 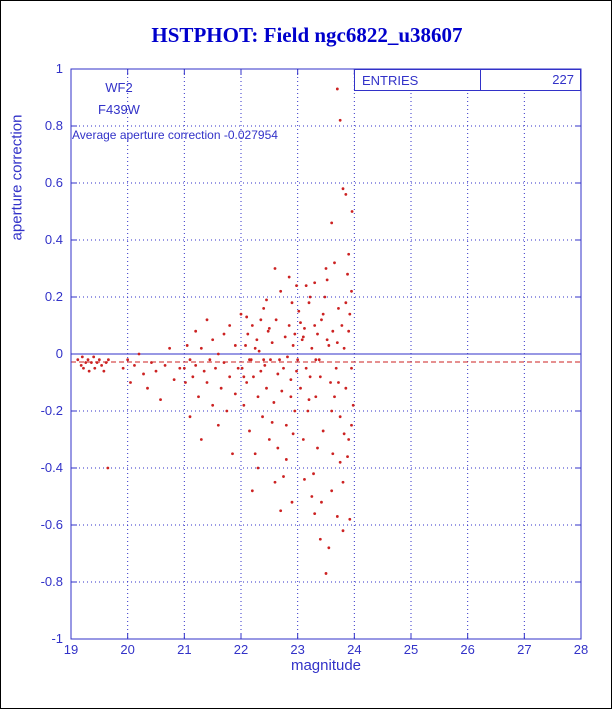 I want to click on svg-text: 0.2, so click(x=54, y=296).